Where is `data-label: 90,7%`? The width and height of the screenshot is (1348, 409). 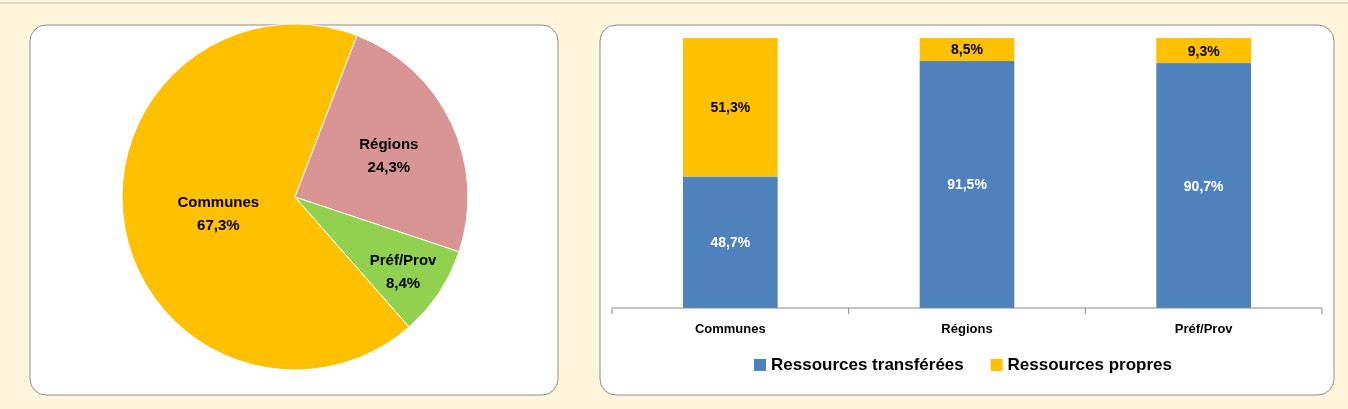
data-label: 90,7% is located at coordinates (1204, 185).